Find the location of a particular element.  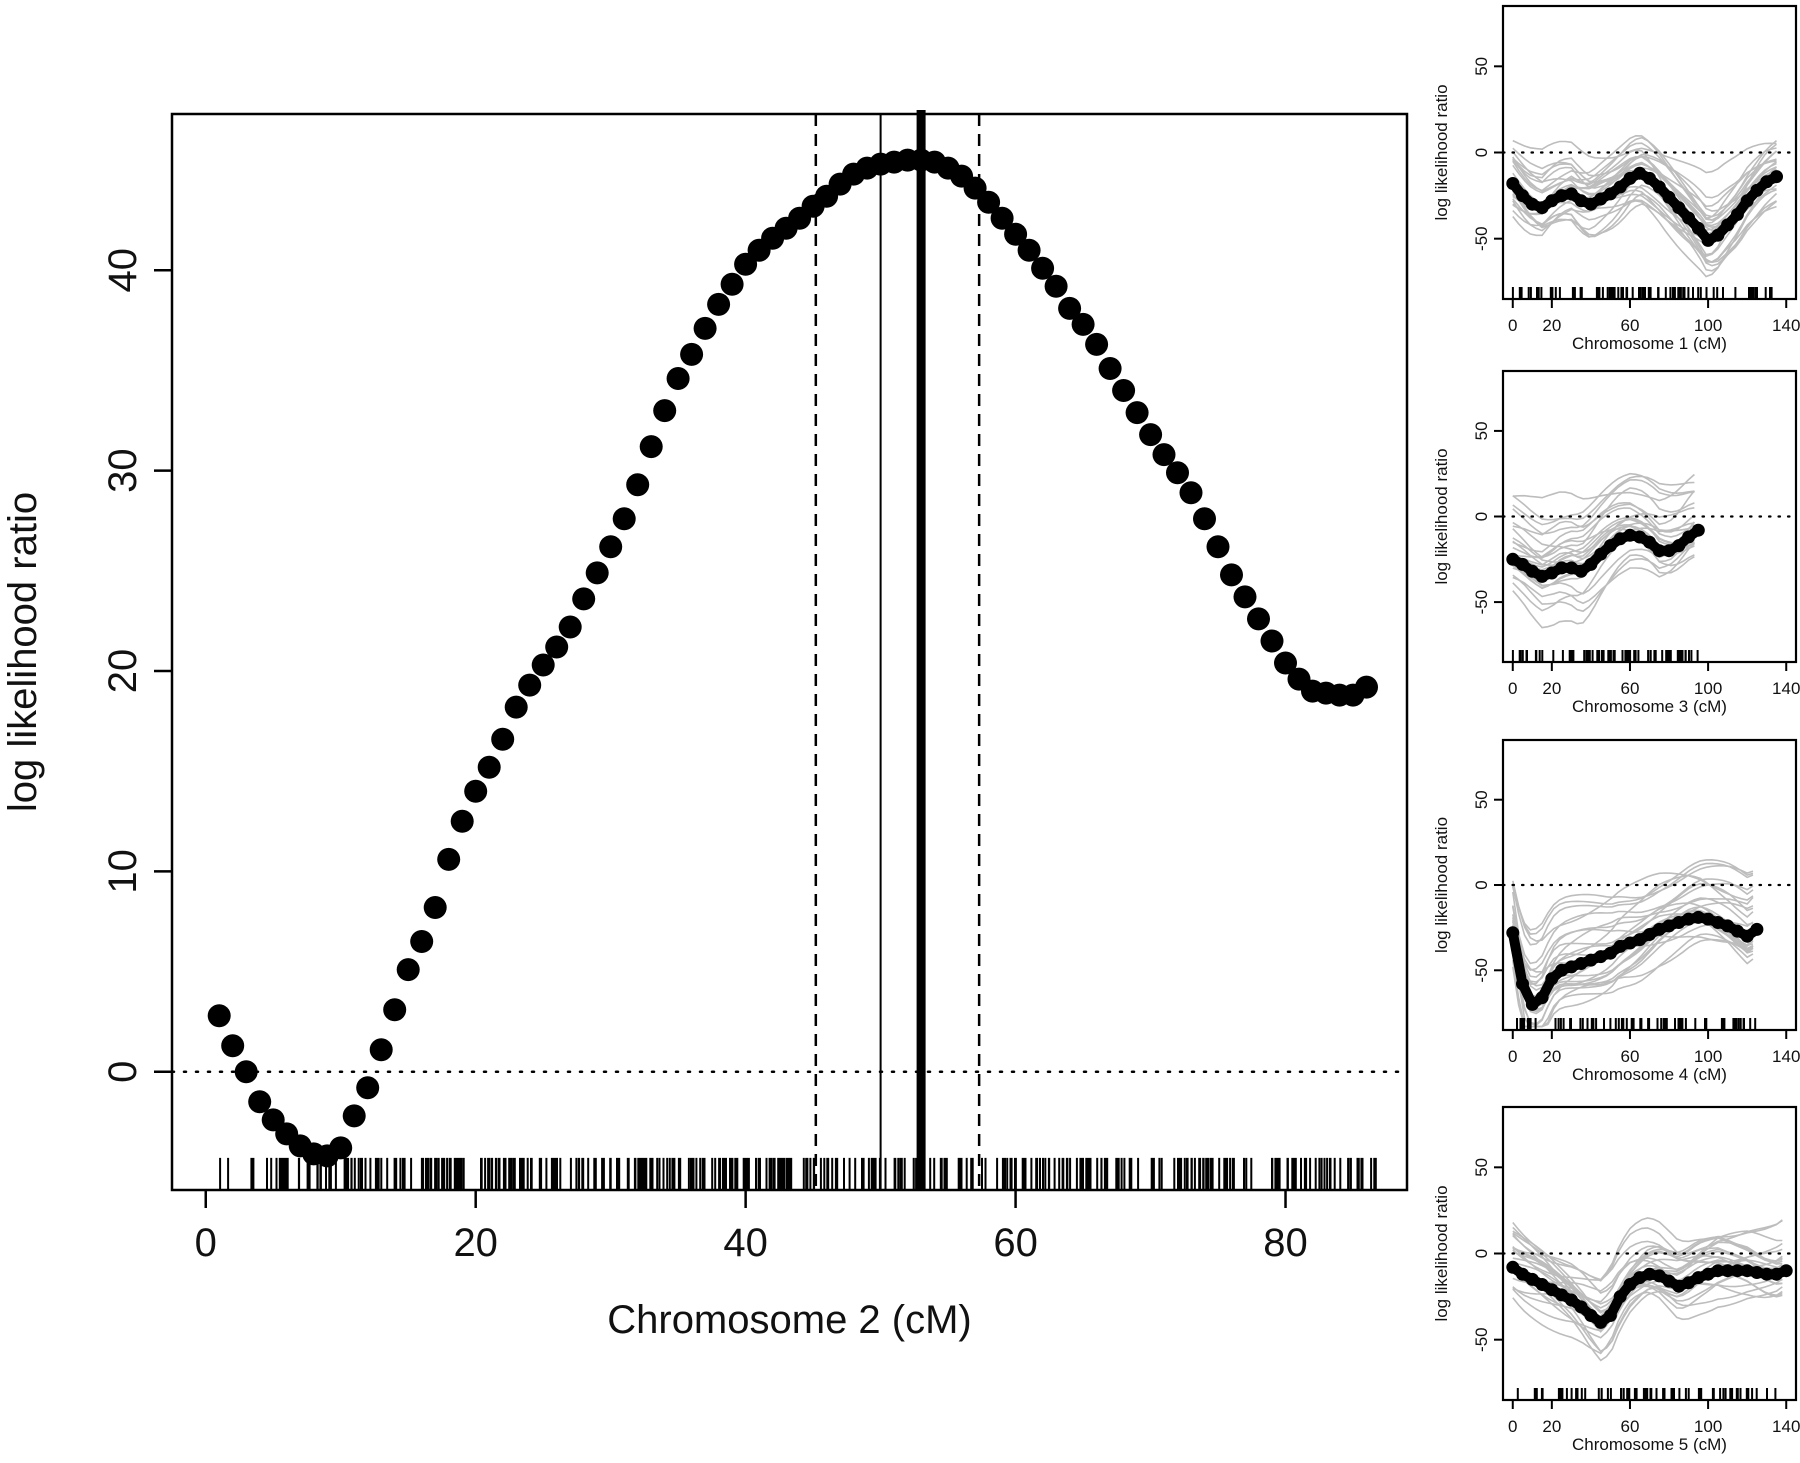

y-tick-label: 40 is located at coordinates (123, 270).